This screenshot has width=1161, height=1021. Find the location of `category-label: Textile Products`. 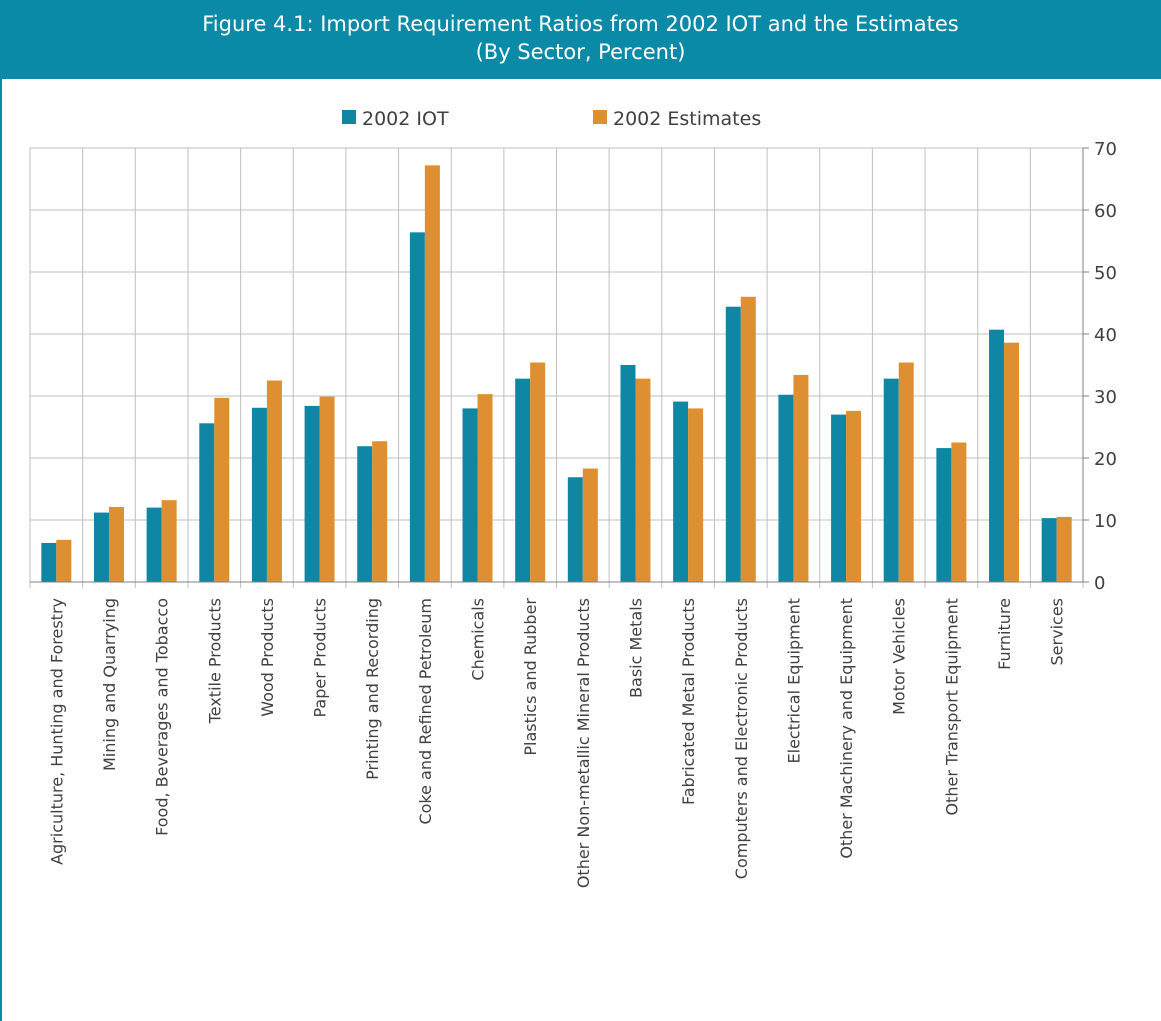

category-label: Textile Products is located at coordinates (214, 661).